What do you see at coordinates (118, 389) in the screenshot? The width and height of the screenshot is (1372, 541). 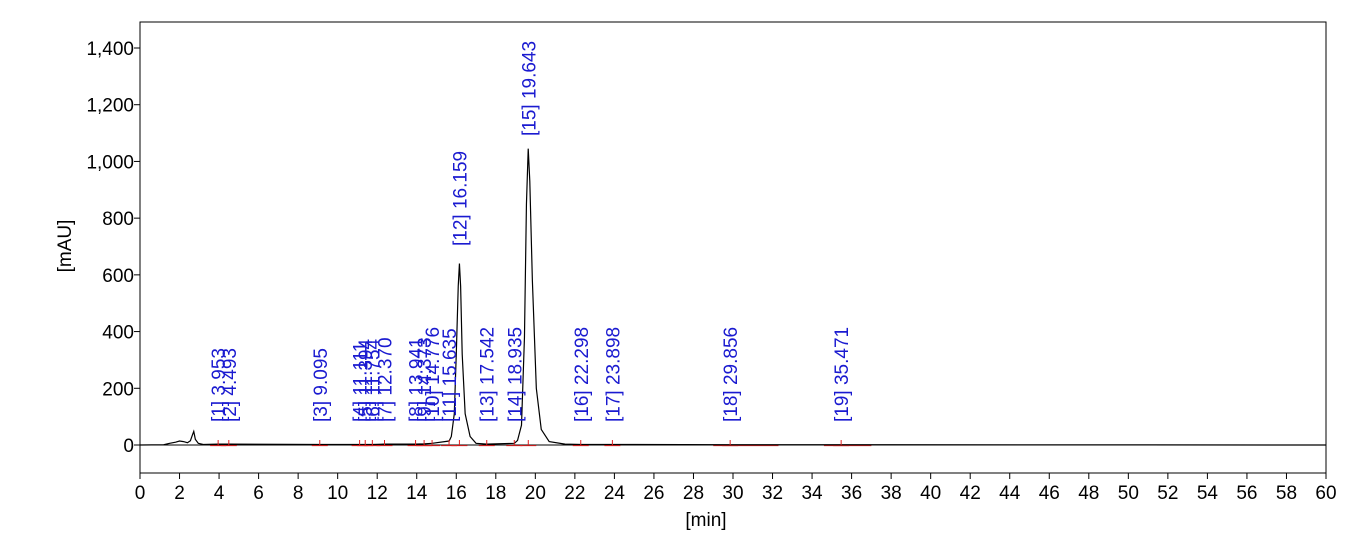 I see `y-tick-label: 200` at bounding box center [118, 389].